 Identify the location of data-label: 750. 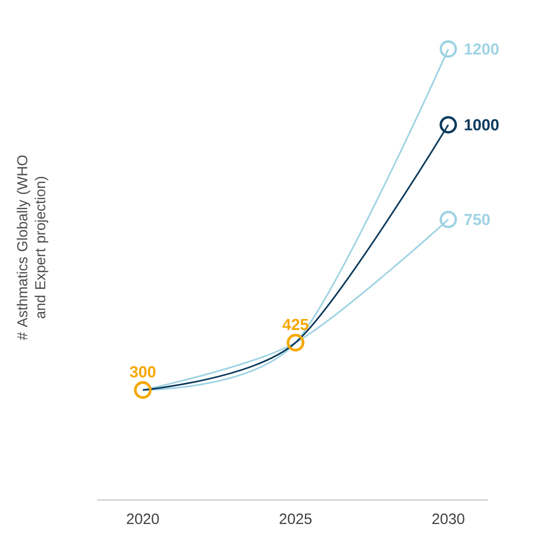
(477, 220).